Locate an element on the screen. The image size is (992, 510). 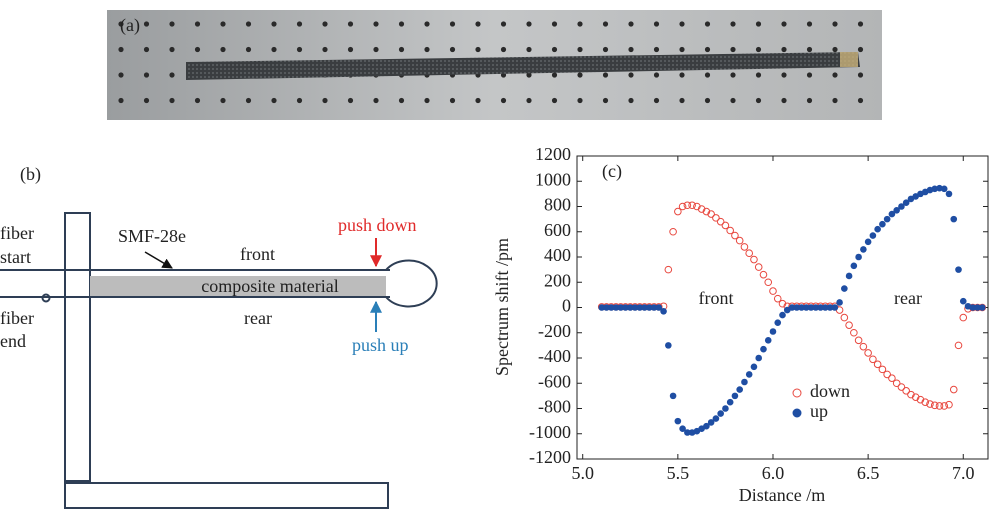
arrow is located at coordinates (158, 260).